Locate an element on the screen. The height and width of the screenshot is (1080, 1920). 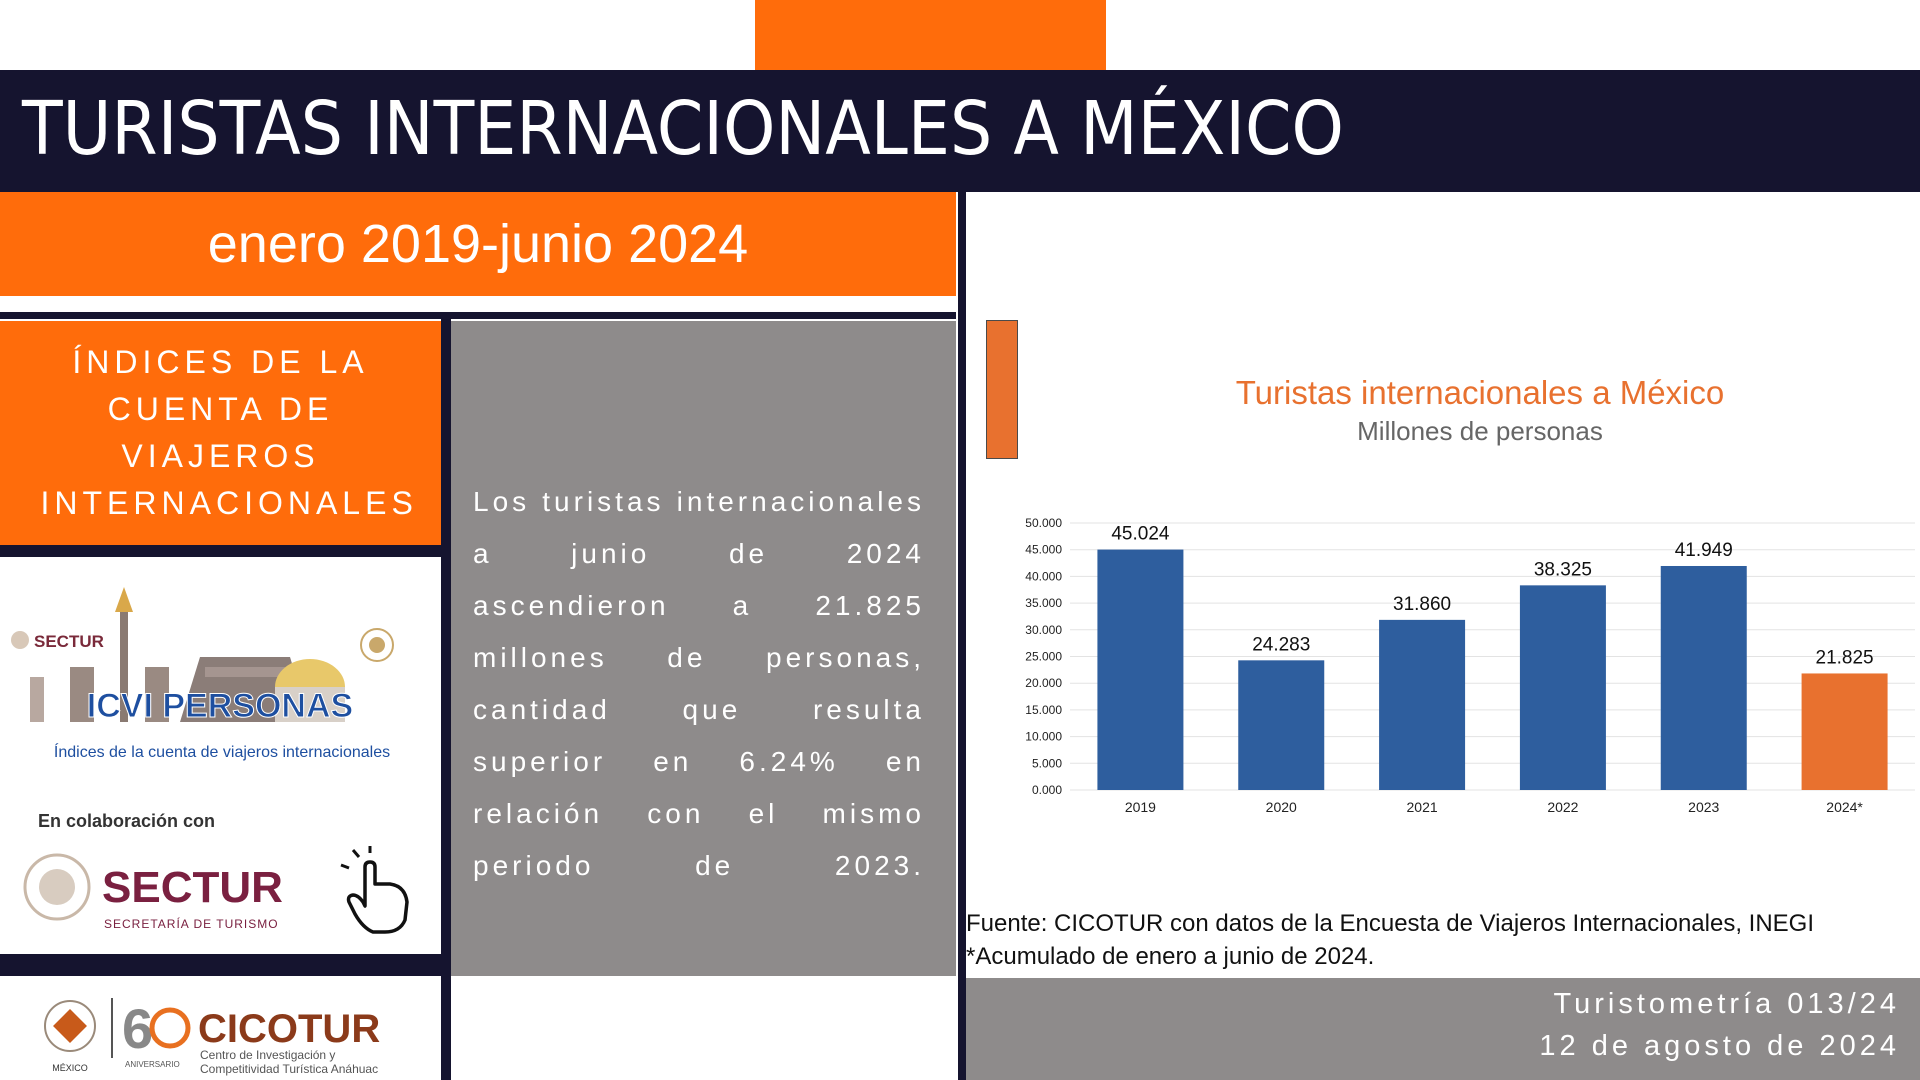
seal-icon is located at coordinates (20, 640).